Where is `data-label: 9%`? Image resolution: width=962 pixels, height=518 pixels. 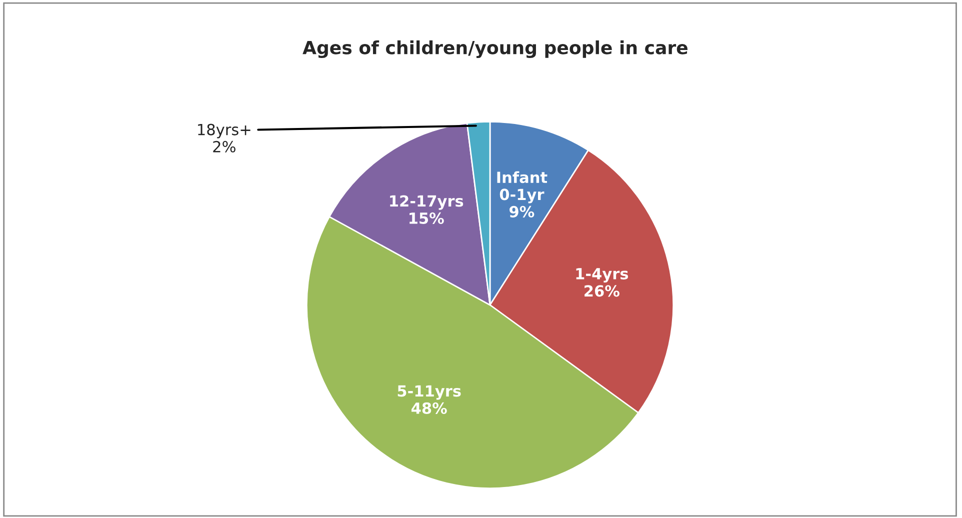
data-label: 9% is located at coordinates (522, 212).